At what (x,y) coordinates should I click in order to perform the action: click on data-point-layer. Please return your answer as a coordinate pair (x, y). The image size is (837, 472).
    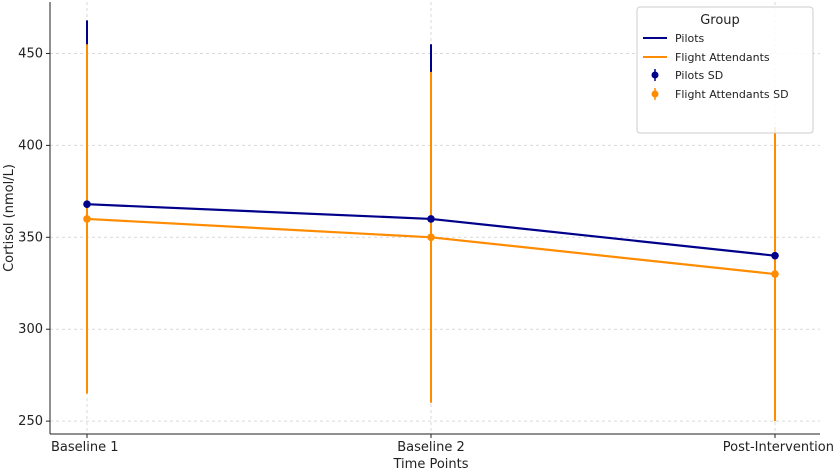
    Looking at the image, I should click on (431, 239).